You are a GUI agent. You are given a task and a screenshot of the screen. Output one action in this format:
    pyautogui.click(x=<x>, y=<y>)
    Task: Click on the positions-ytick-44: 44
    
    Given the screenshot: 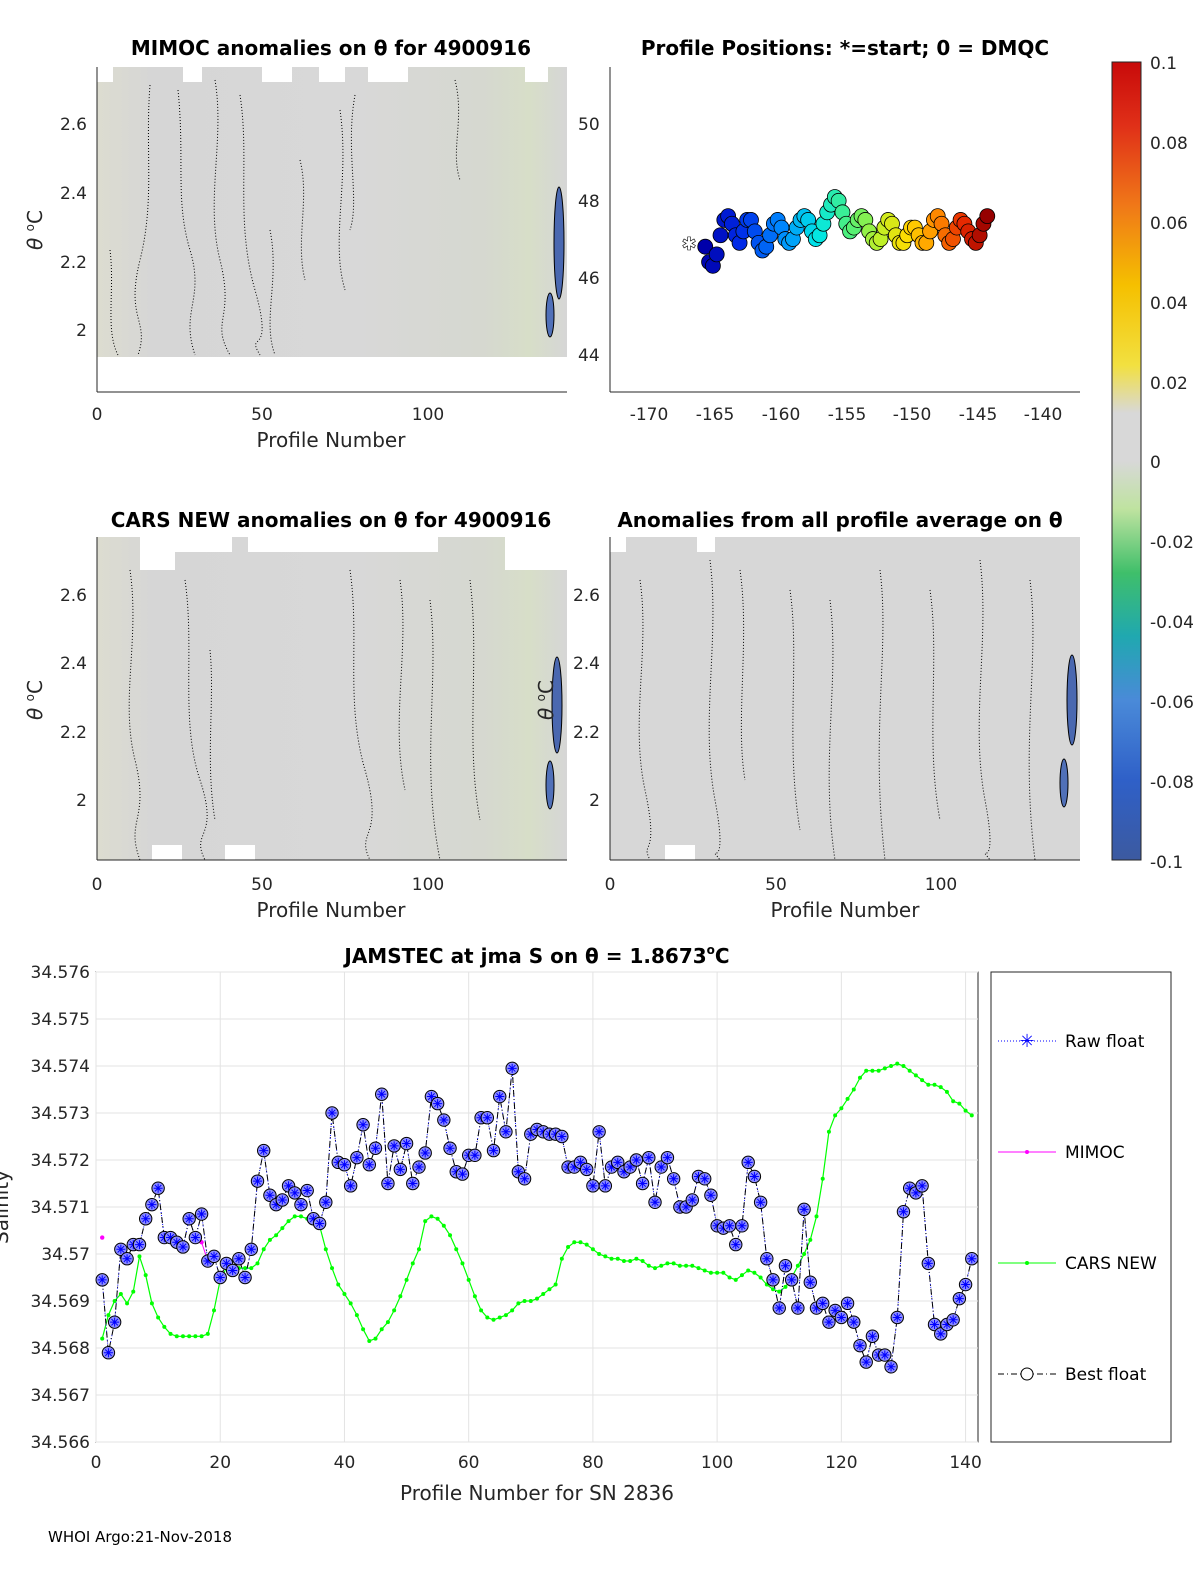 What is the action you would take?
    pyautogui.click(x=589, y=356)
    